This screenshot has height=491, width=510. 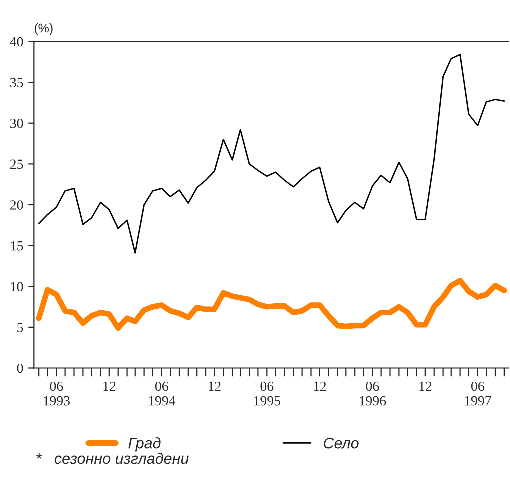 What do you see at coordinates (17, 287) in the screenshot?
I see `y-tick-label: 10` at bounding box center [17, 287].